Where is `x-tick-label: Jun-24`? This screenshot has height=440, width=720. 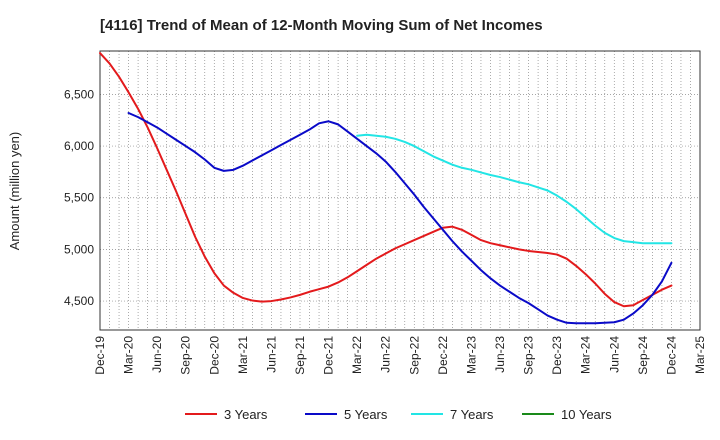 x-tick-label: Jun-24 is located at coordinates (614, 354).